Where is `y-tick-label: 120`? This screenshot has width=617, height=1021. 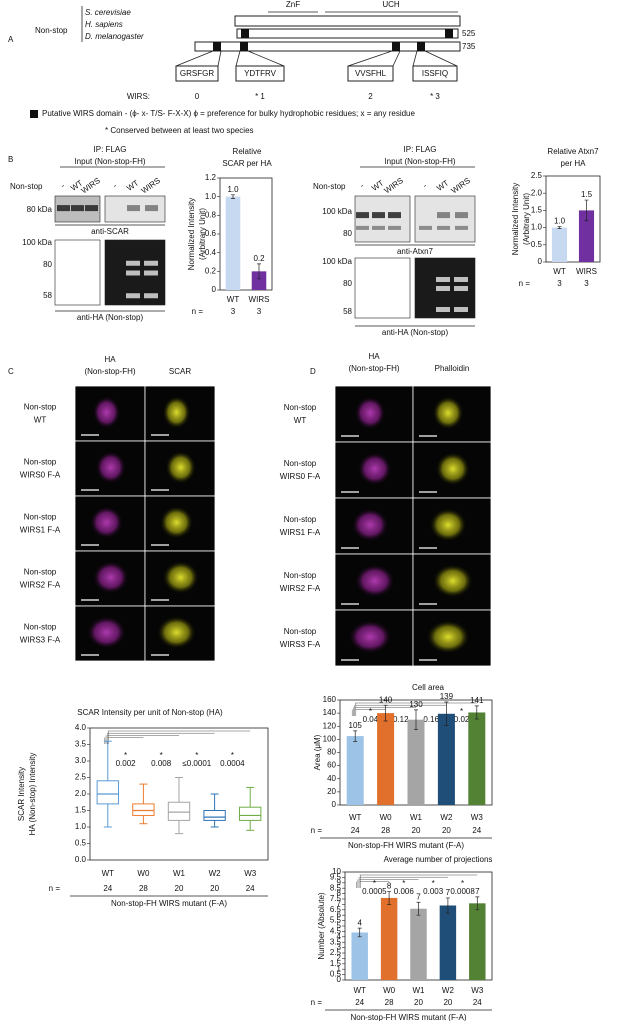 y-tick-label: 120 is located at coordinates (330, 725).